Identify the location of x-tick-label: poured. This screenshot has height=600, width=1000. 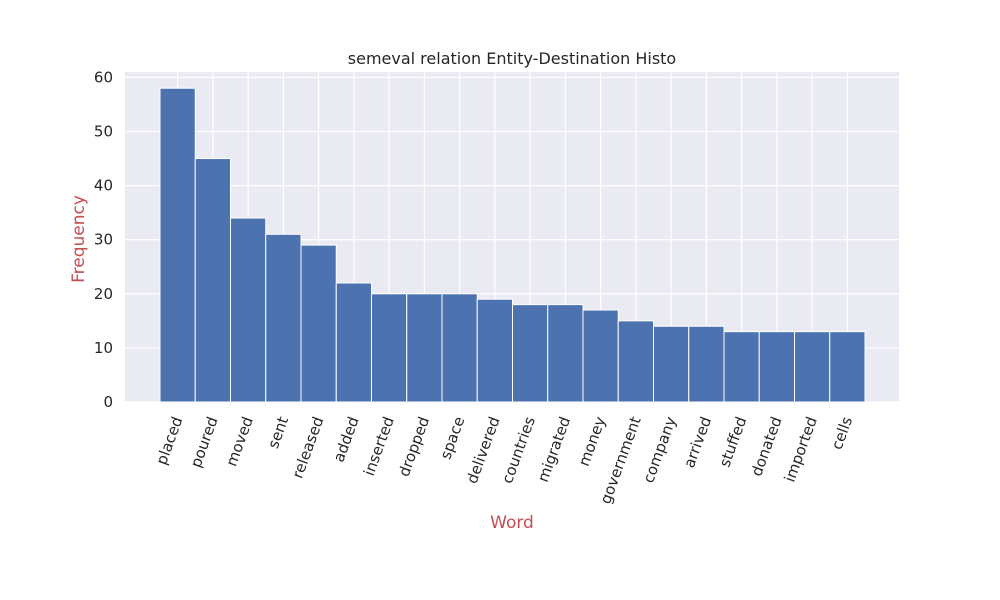
(204, 442).